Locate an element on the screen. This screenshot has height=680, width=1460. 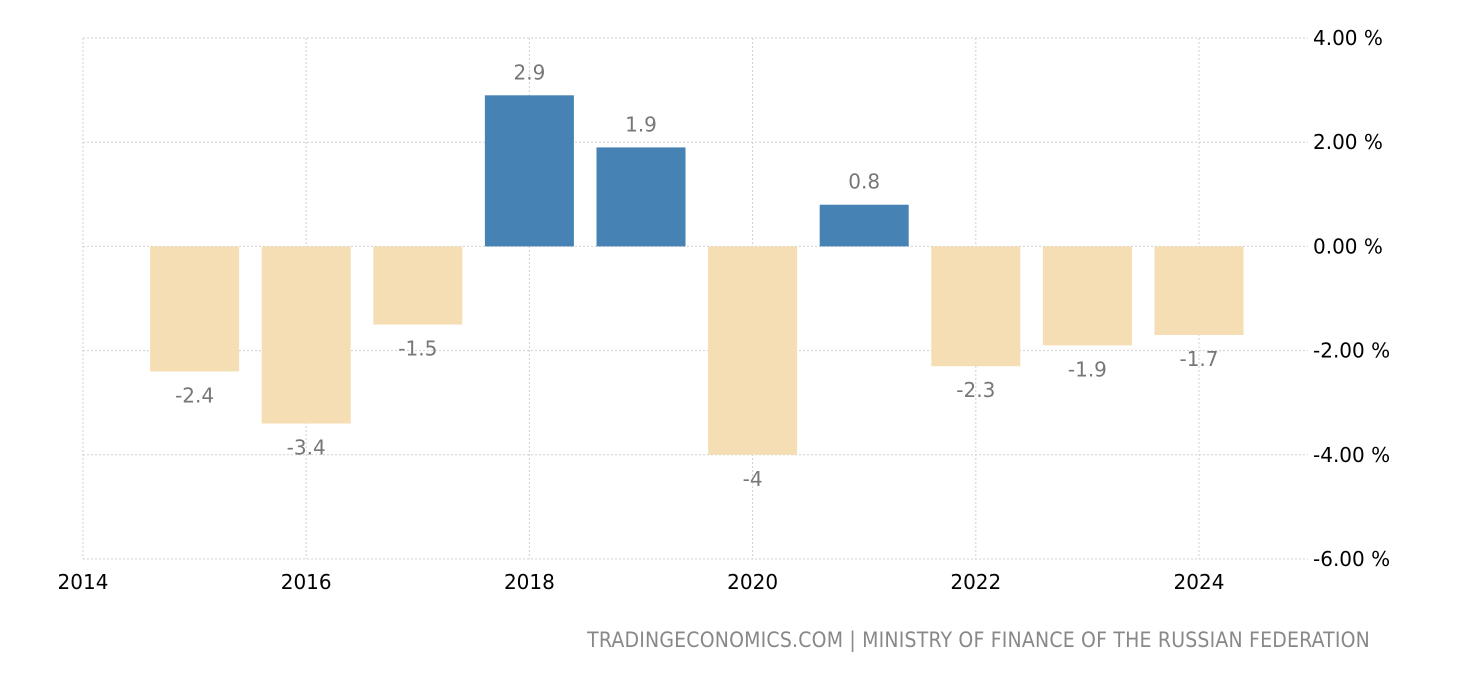
bar-2022 is located at coordinates (976, 306).